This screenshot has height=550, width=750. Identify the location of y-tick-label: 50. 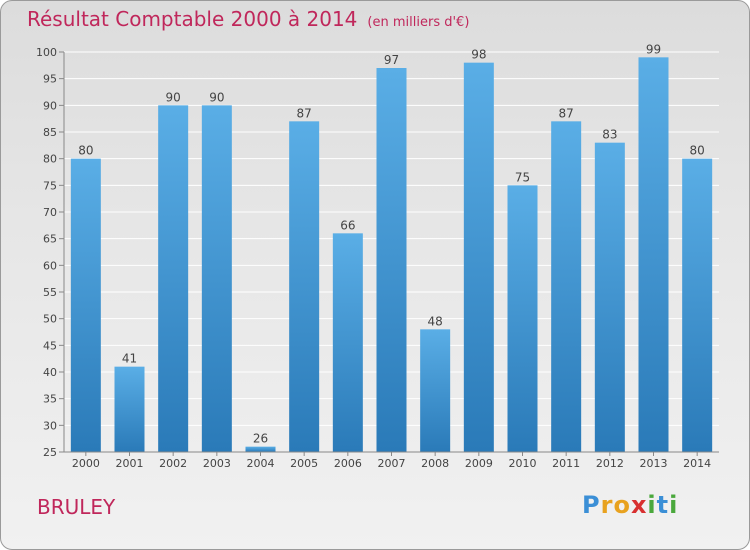
(50, 319).